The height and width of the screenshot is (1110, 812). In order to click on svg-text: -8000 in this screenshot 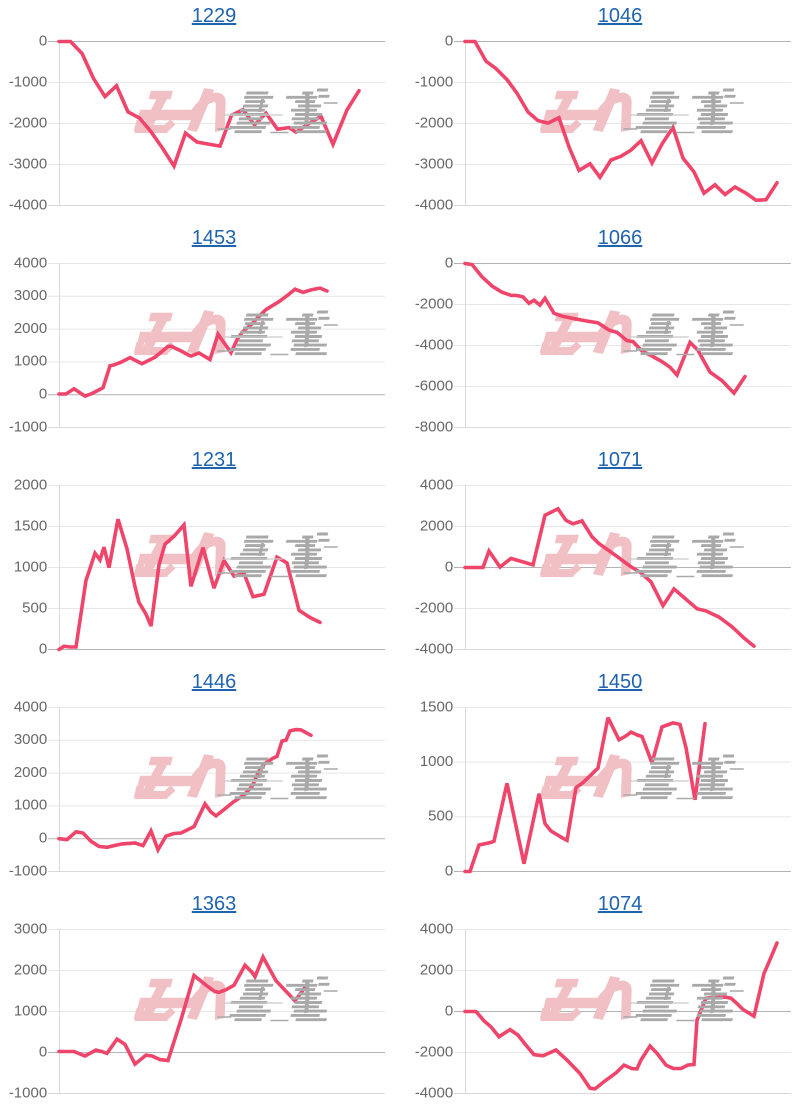, I will do `click(434, 426)`.